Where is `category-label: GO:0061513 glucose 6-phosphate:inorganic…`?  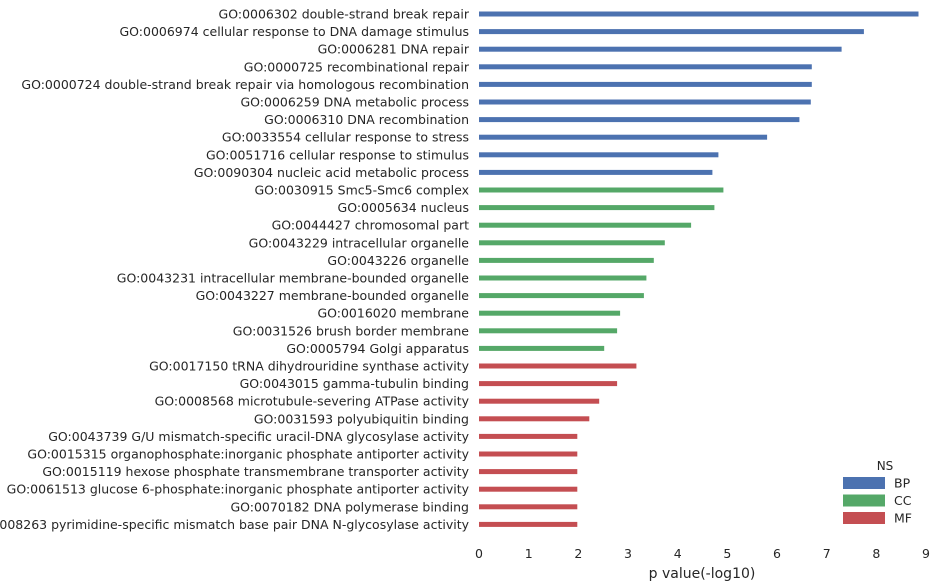
category-label: GO:0061513 glucose 6-phosphate:inorganic… is located at coordinates (238, 489).